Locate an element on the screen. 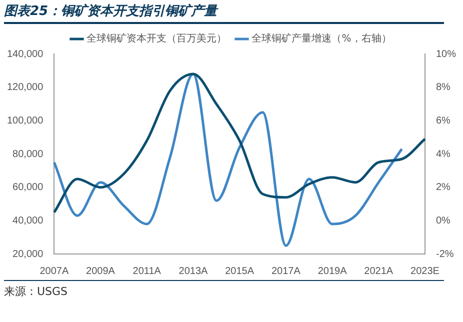  y2-tick-label: 2% is located at coordinates (443, 188).